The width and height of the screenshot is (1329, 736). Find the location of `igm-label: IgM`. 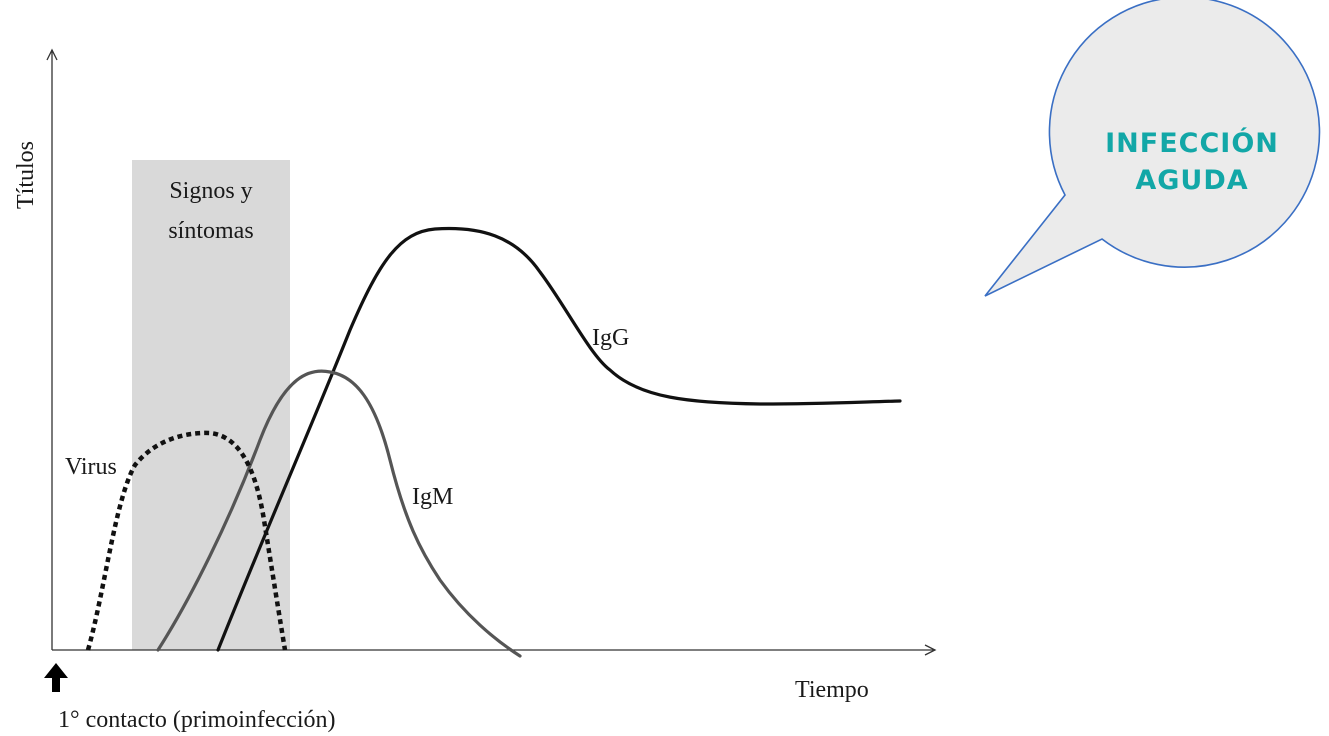

igm-label: IgM is located at coordinates (432, 497).